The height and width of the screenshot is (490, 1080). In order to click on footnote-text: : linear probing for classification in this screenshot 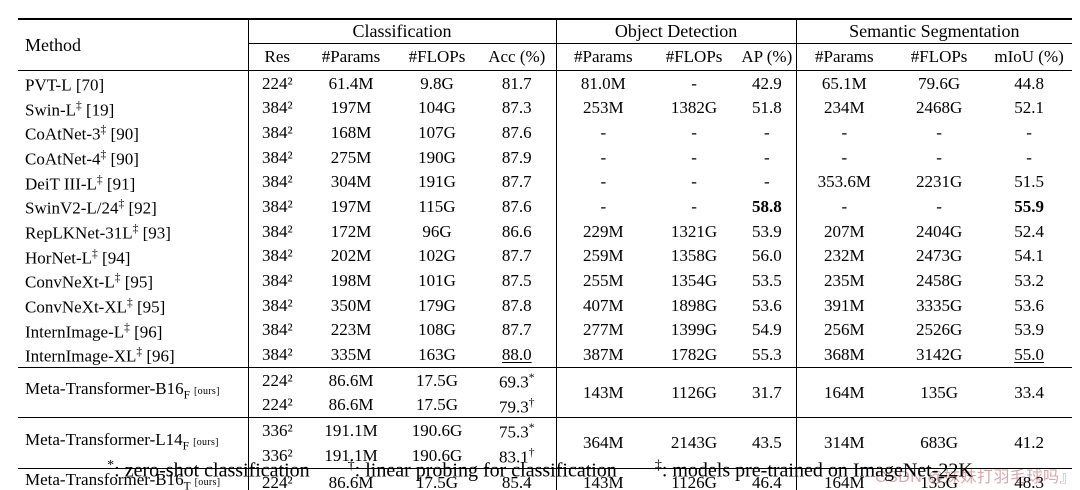, I will do `click(485, 470)`.